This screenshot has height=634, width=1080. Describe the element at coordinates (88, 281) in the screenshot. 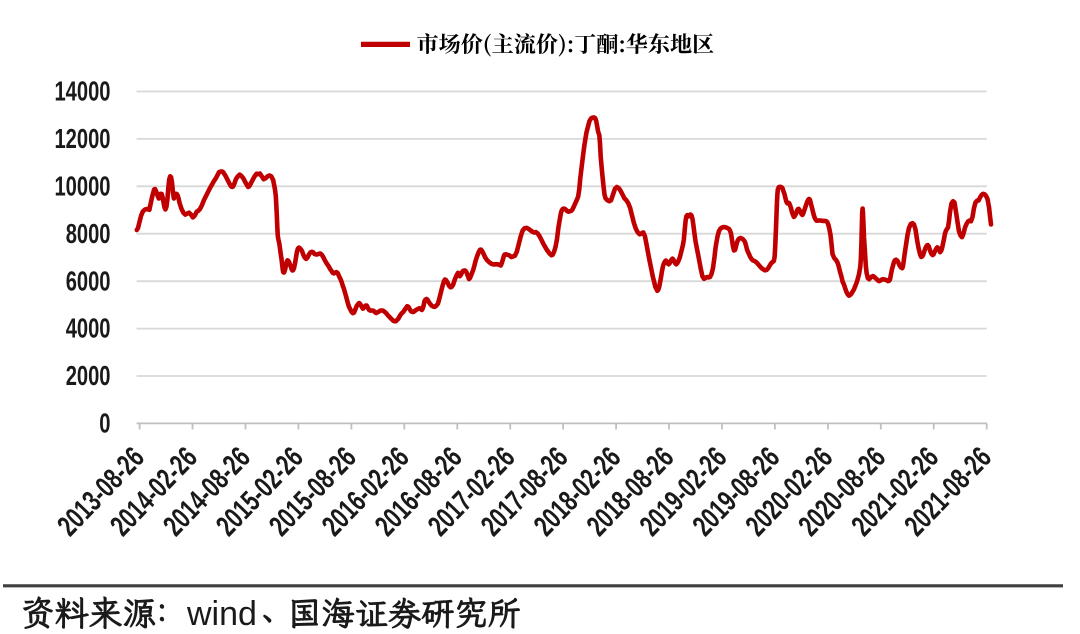

I see `svg-text: 6000` at that location.